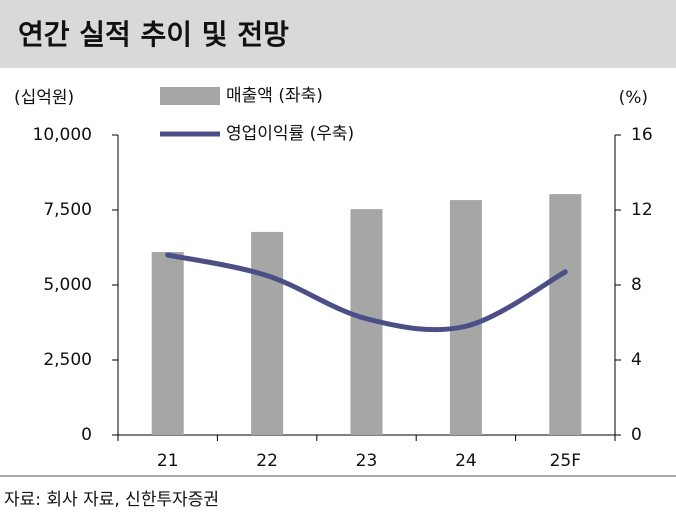  What do you see at coordinates (153, 34) in the screenshot?
I see `title: 연간 실적 추이 및 전망` at bounding box center [153, 34].